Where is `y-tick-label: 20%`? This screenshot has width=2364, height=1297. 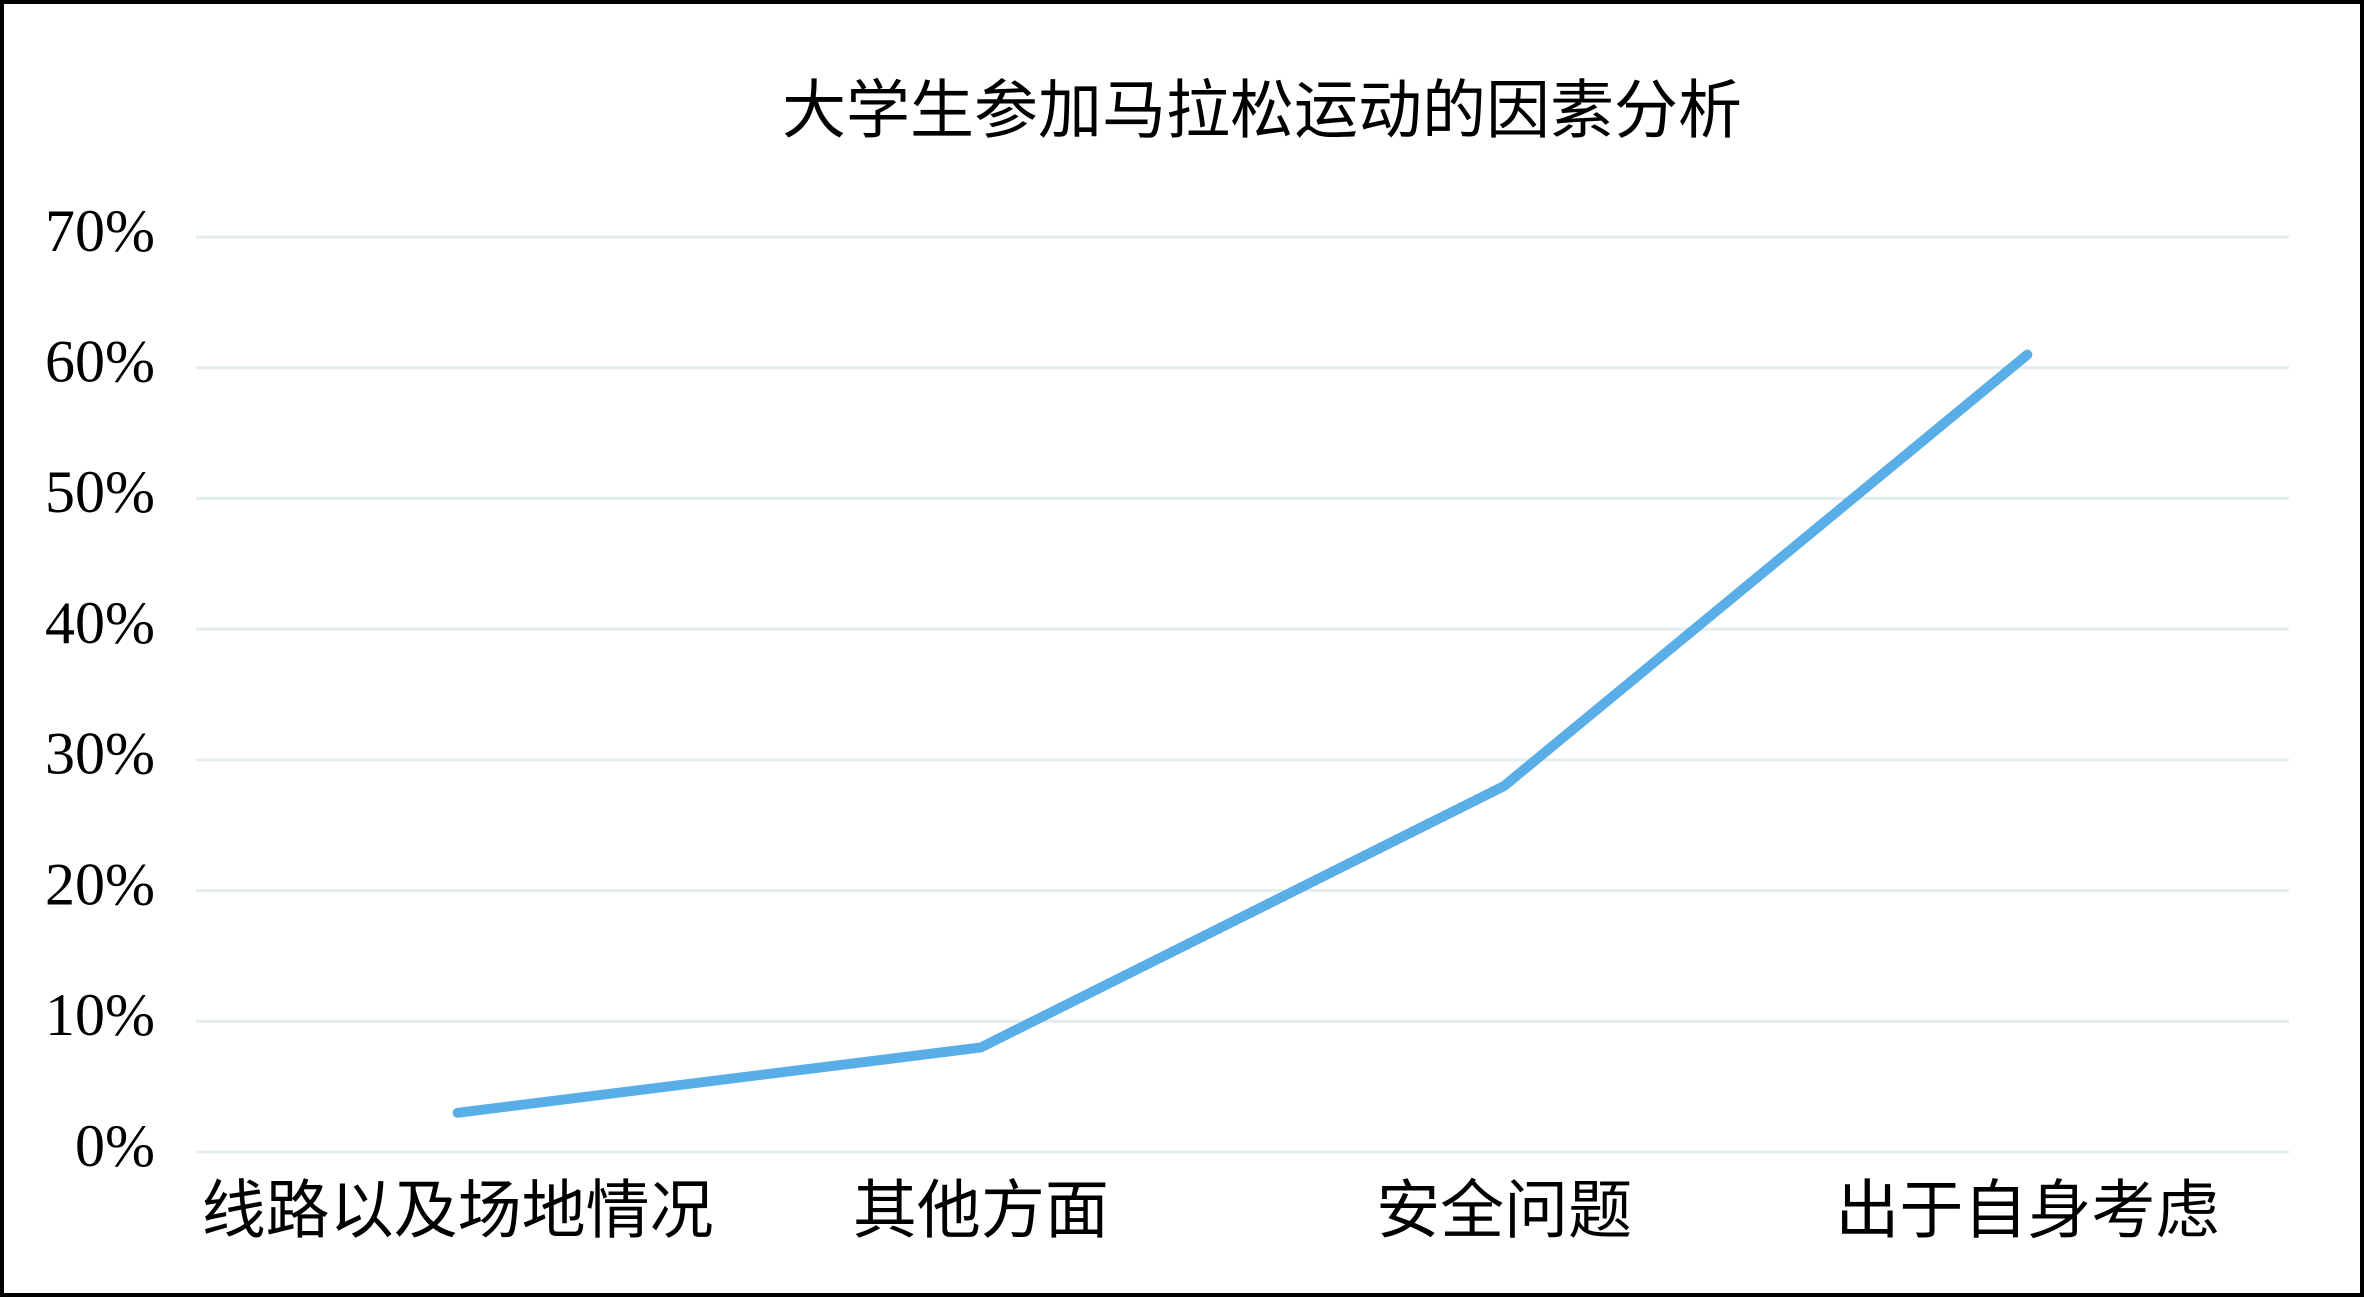 y-tick-label: 20% is located at coordinates (100, 884).